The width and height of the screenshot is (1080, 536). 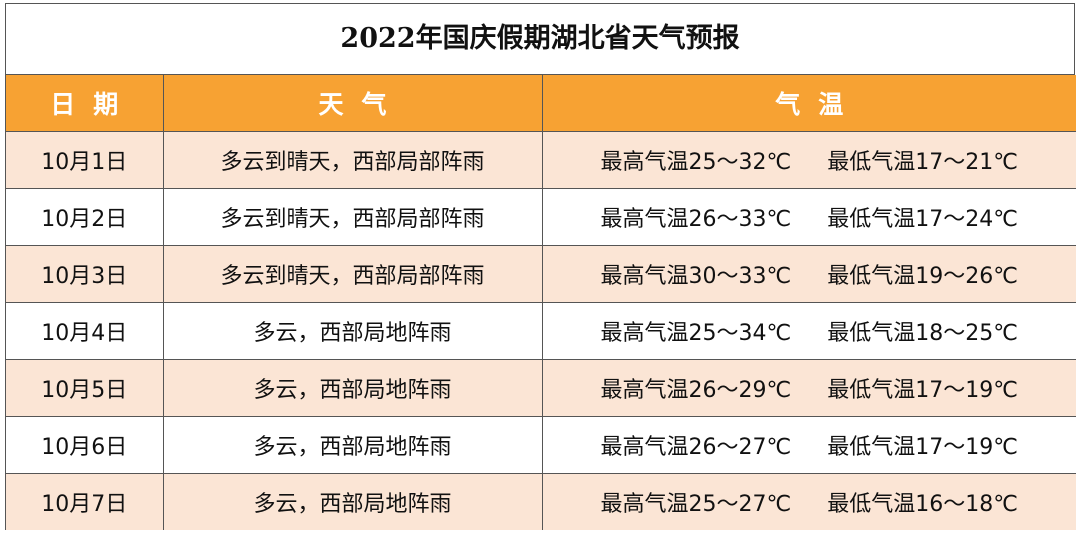 I want to click on high-temp: 最高气温26～29℃, so click(x=696, y=390).